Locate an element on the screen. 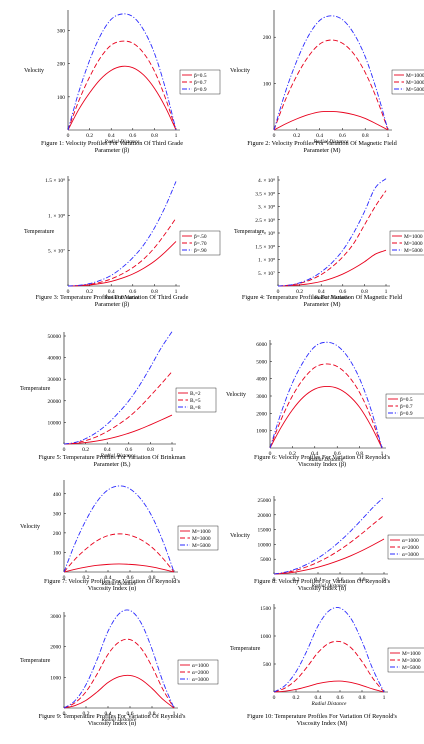  legend-label: M=1000 is located at coordinates (413, 237).